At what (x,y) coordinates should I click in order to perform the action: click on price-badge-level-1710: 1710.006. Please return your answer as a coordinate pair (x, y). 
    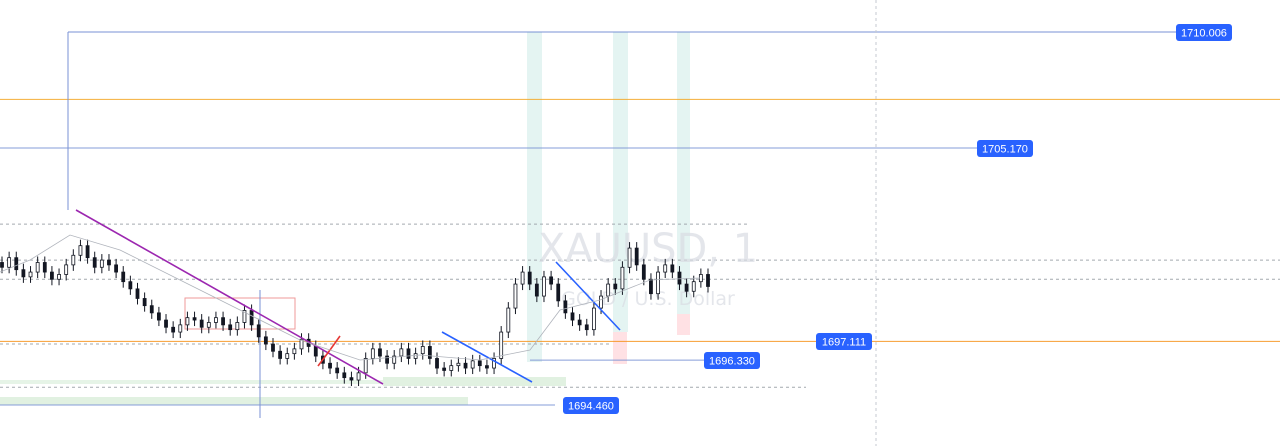
    Looking at the image, I should click on (1204, 32).